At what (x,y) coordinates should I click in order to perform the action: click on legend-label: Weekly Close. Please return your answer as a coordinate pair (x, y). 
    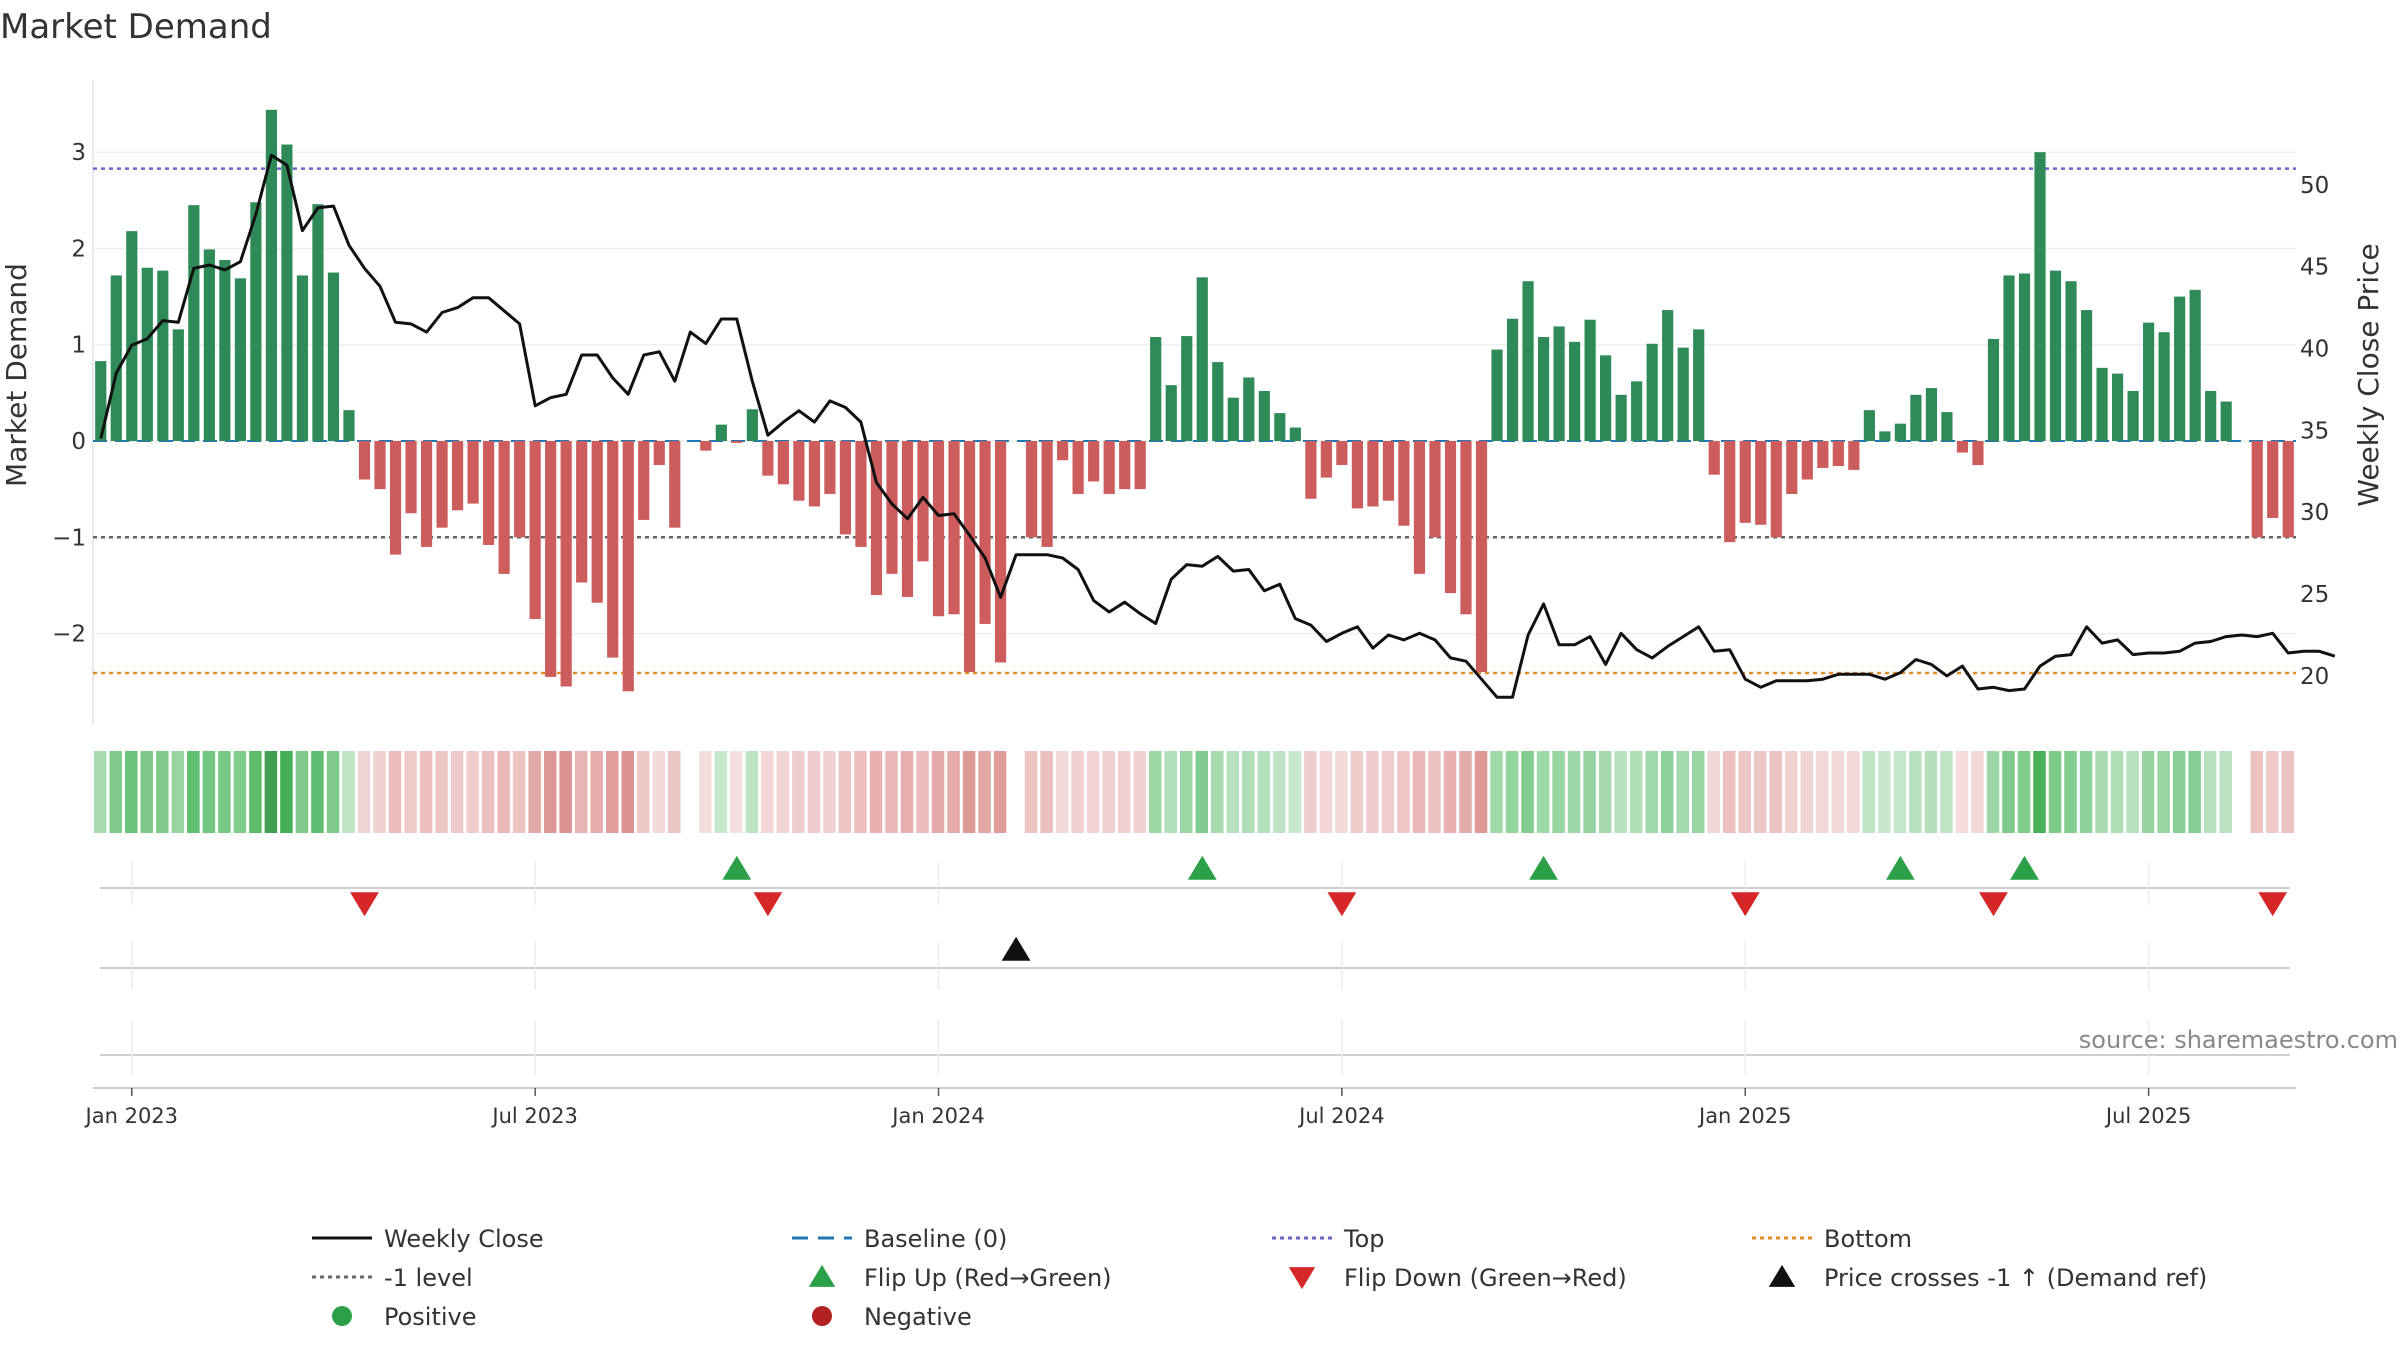
    Looking at the image, I should click on (464, 1239).